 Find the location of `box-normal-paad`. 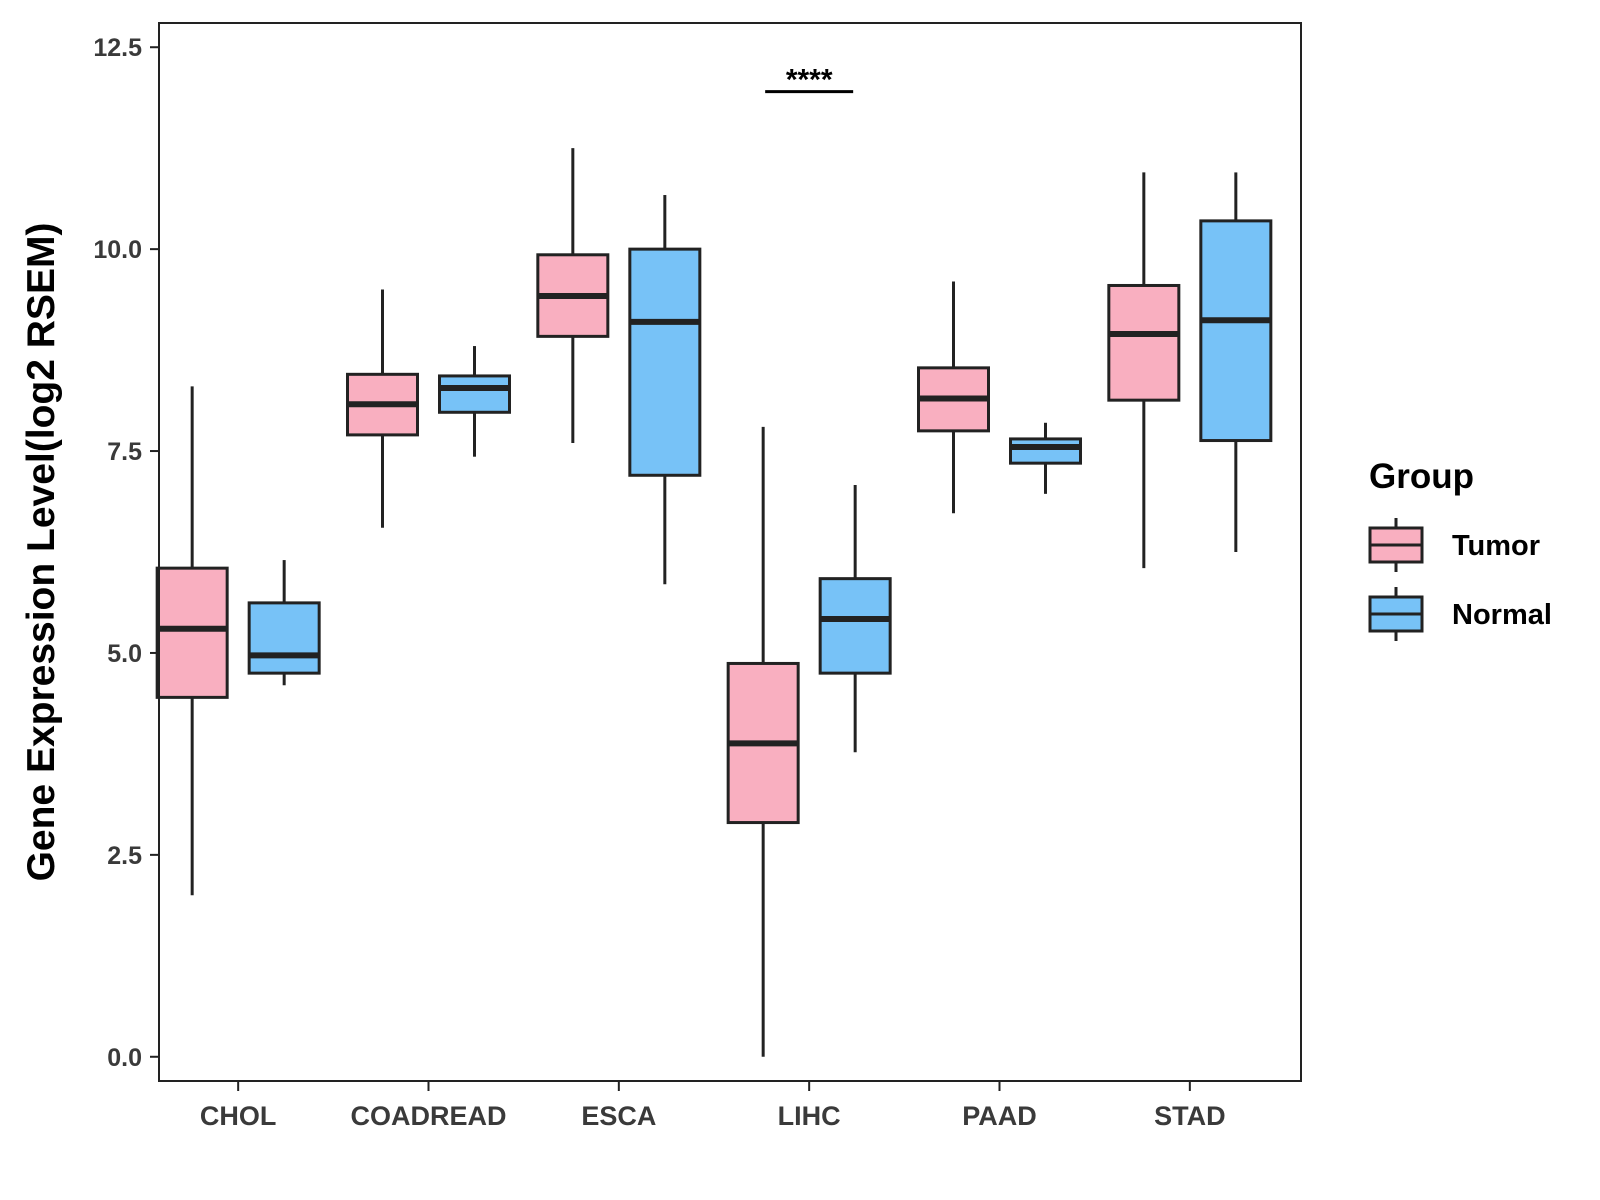

box-normal-paad is located at coordinates (1045, 458).